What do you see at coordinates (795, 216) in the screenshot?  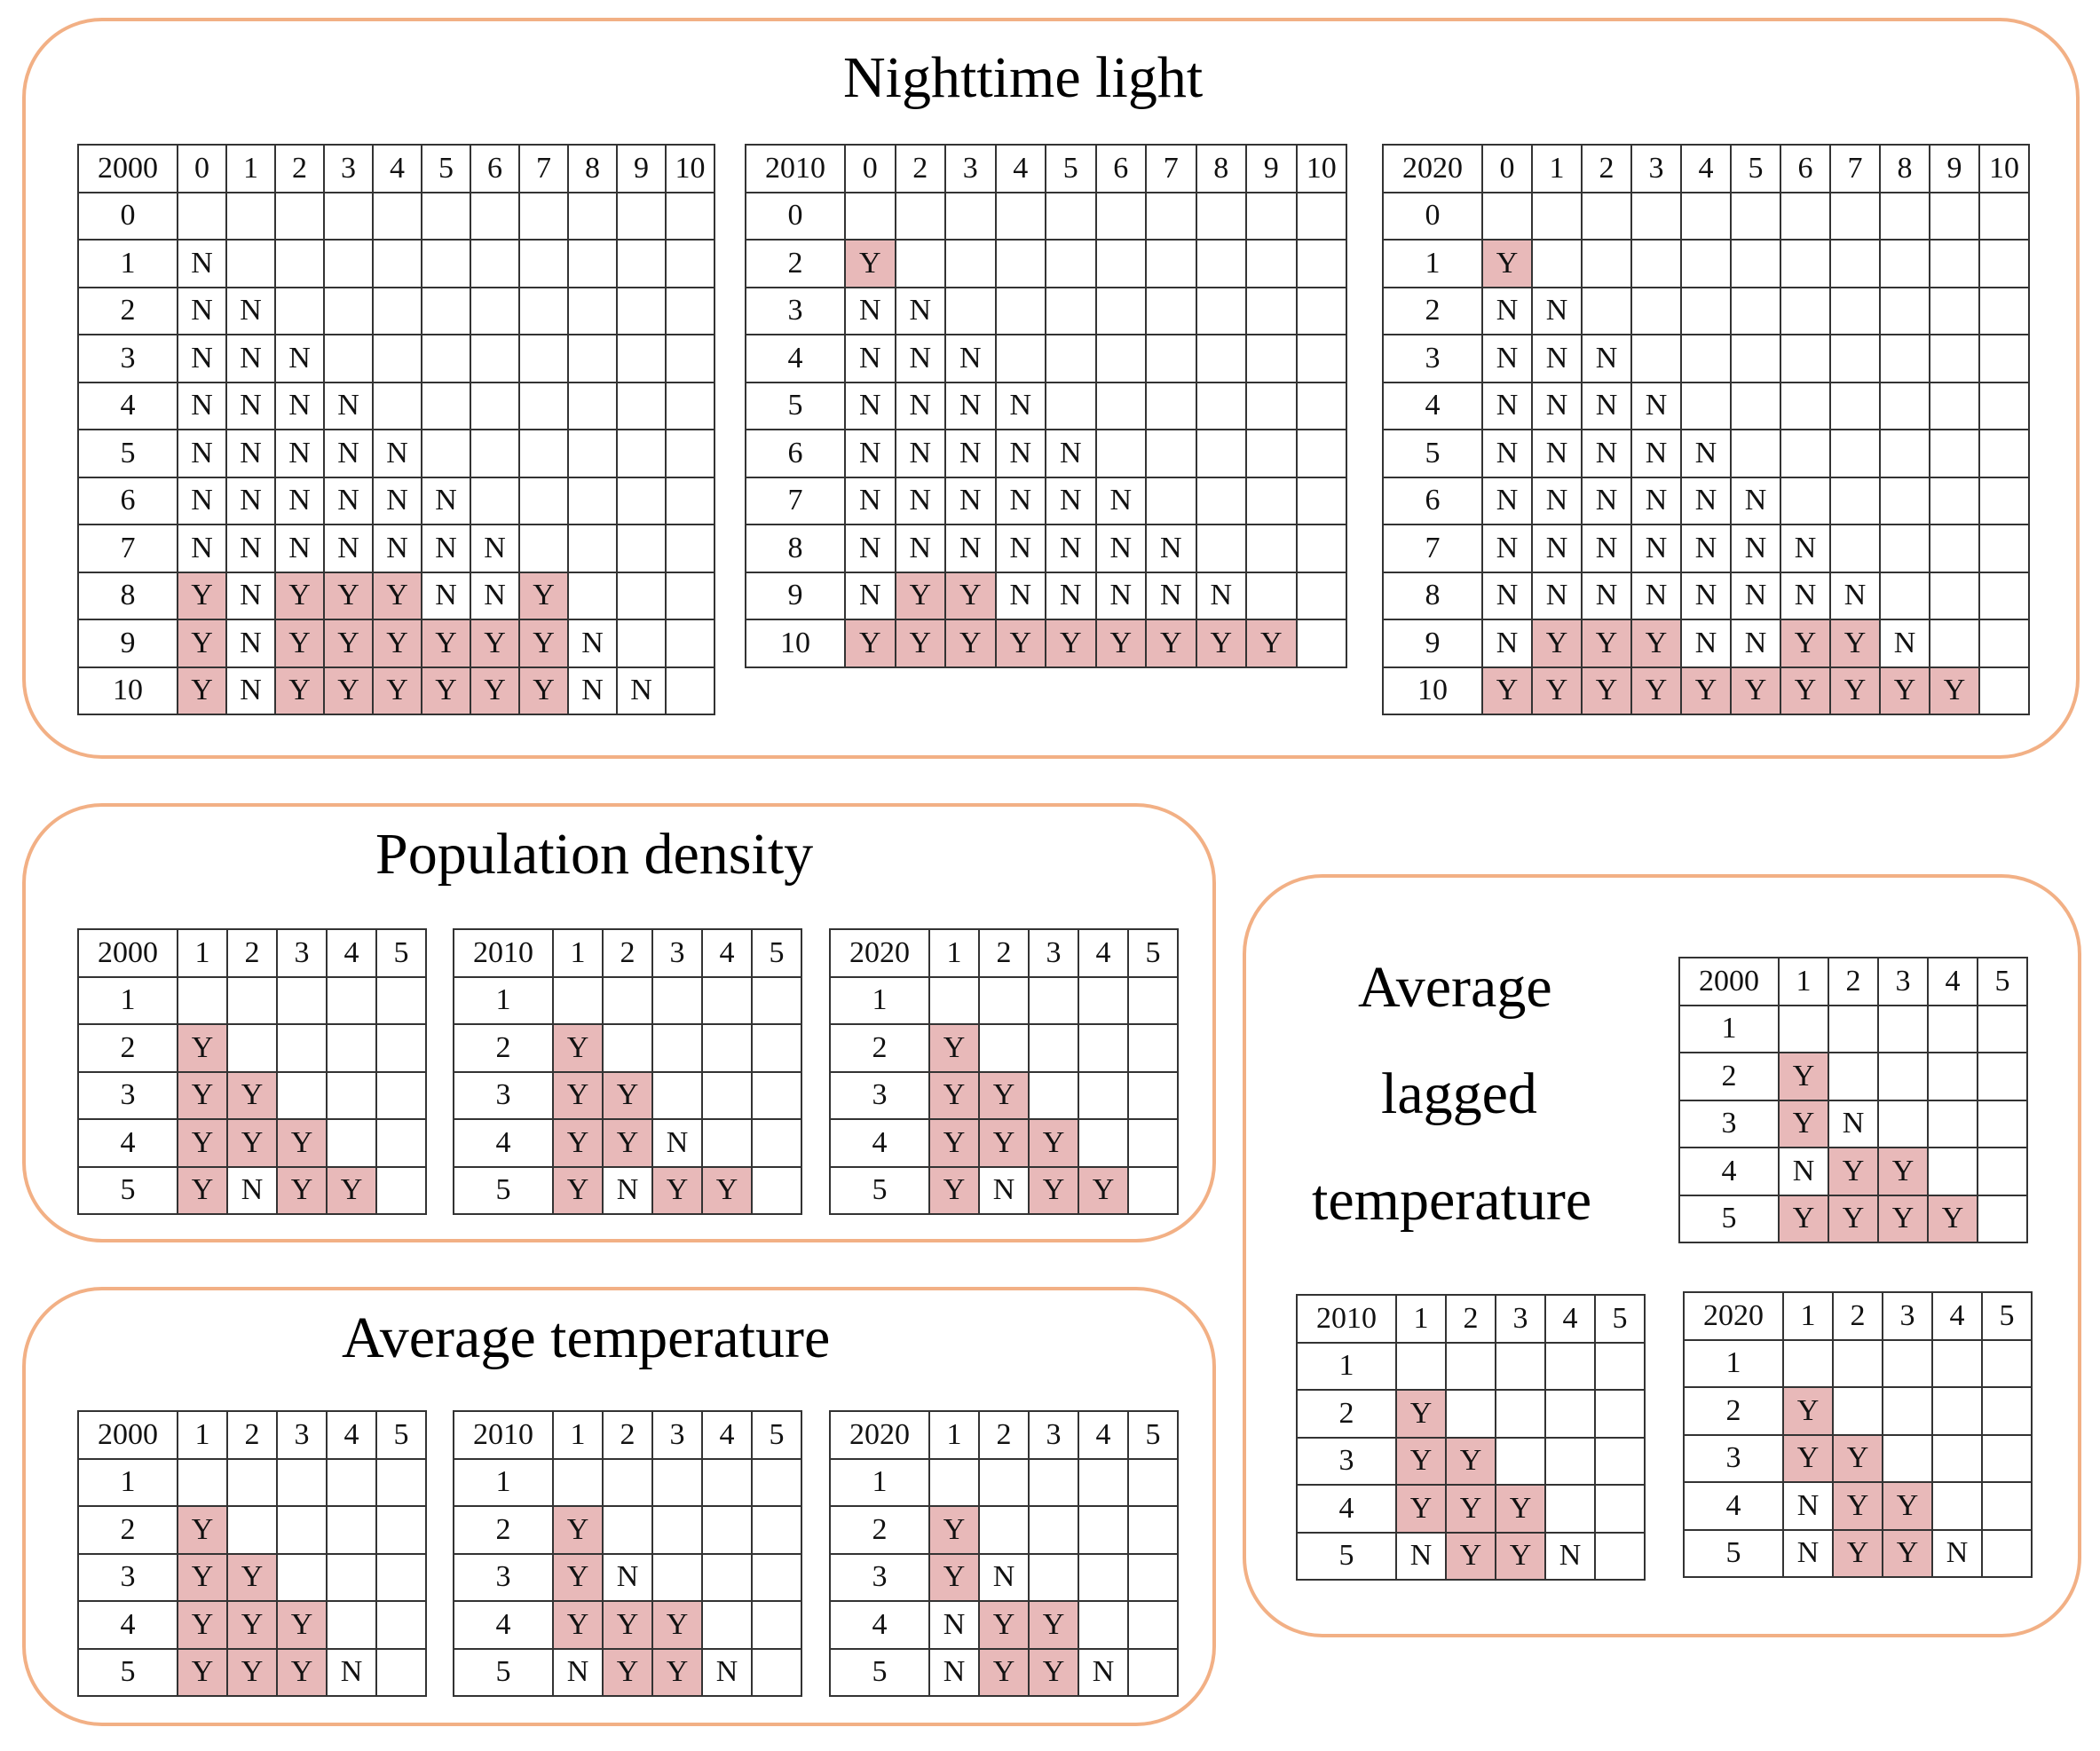 I see `row-header: 0` at bounding box center [795, 216].